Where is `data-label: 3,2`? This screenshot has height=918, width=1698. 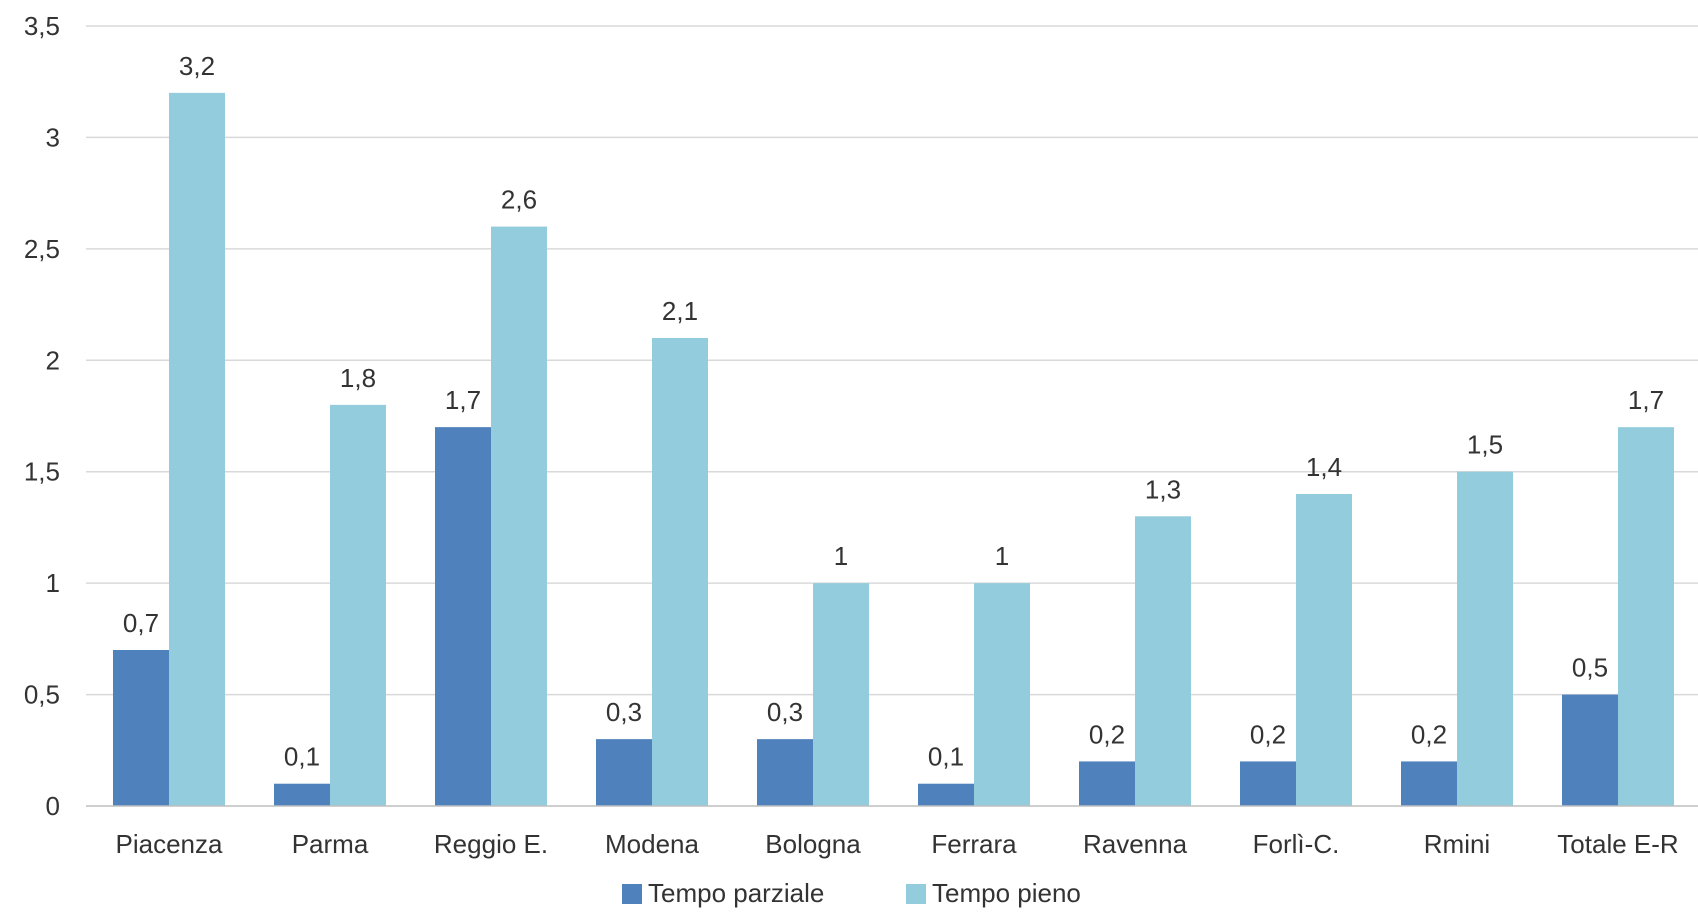 data-label: 3,2 is located at coordinates (197, 66).